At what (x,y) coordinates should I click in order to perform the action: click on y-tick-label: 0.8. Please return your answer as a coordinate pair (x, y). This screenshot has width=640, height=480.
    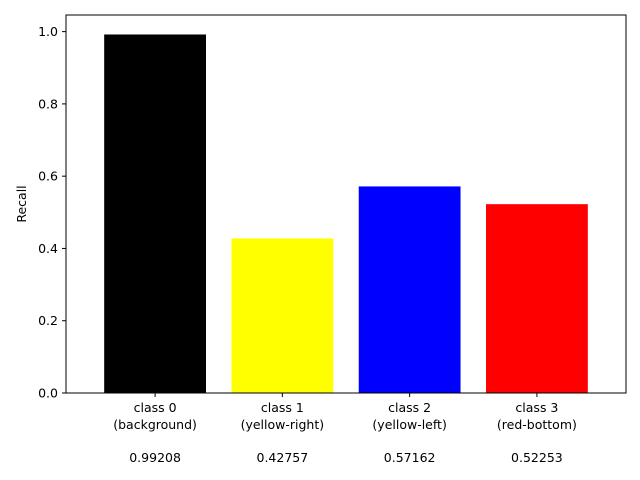
    Looking at the image, I should click on (48, 103).